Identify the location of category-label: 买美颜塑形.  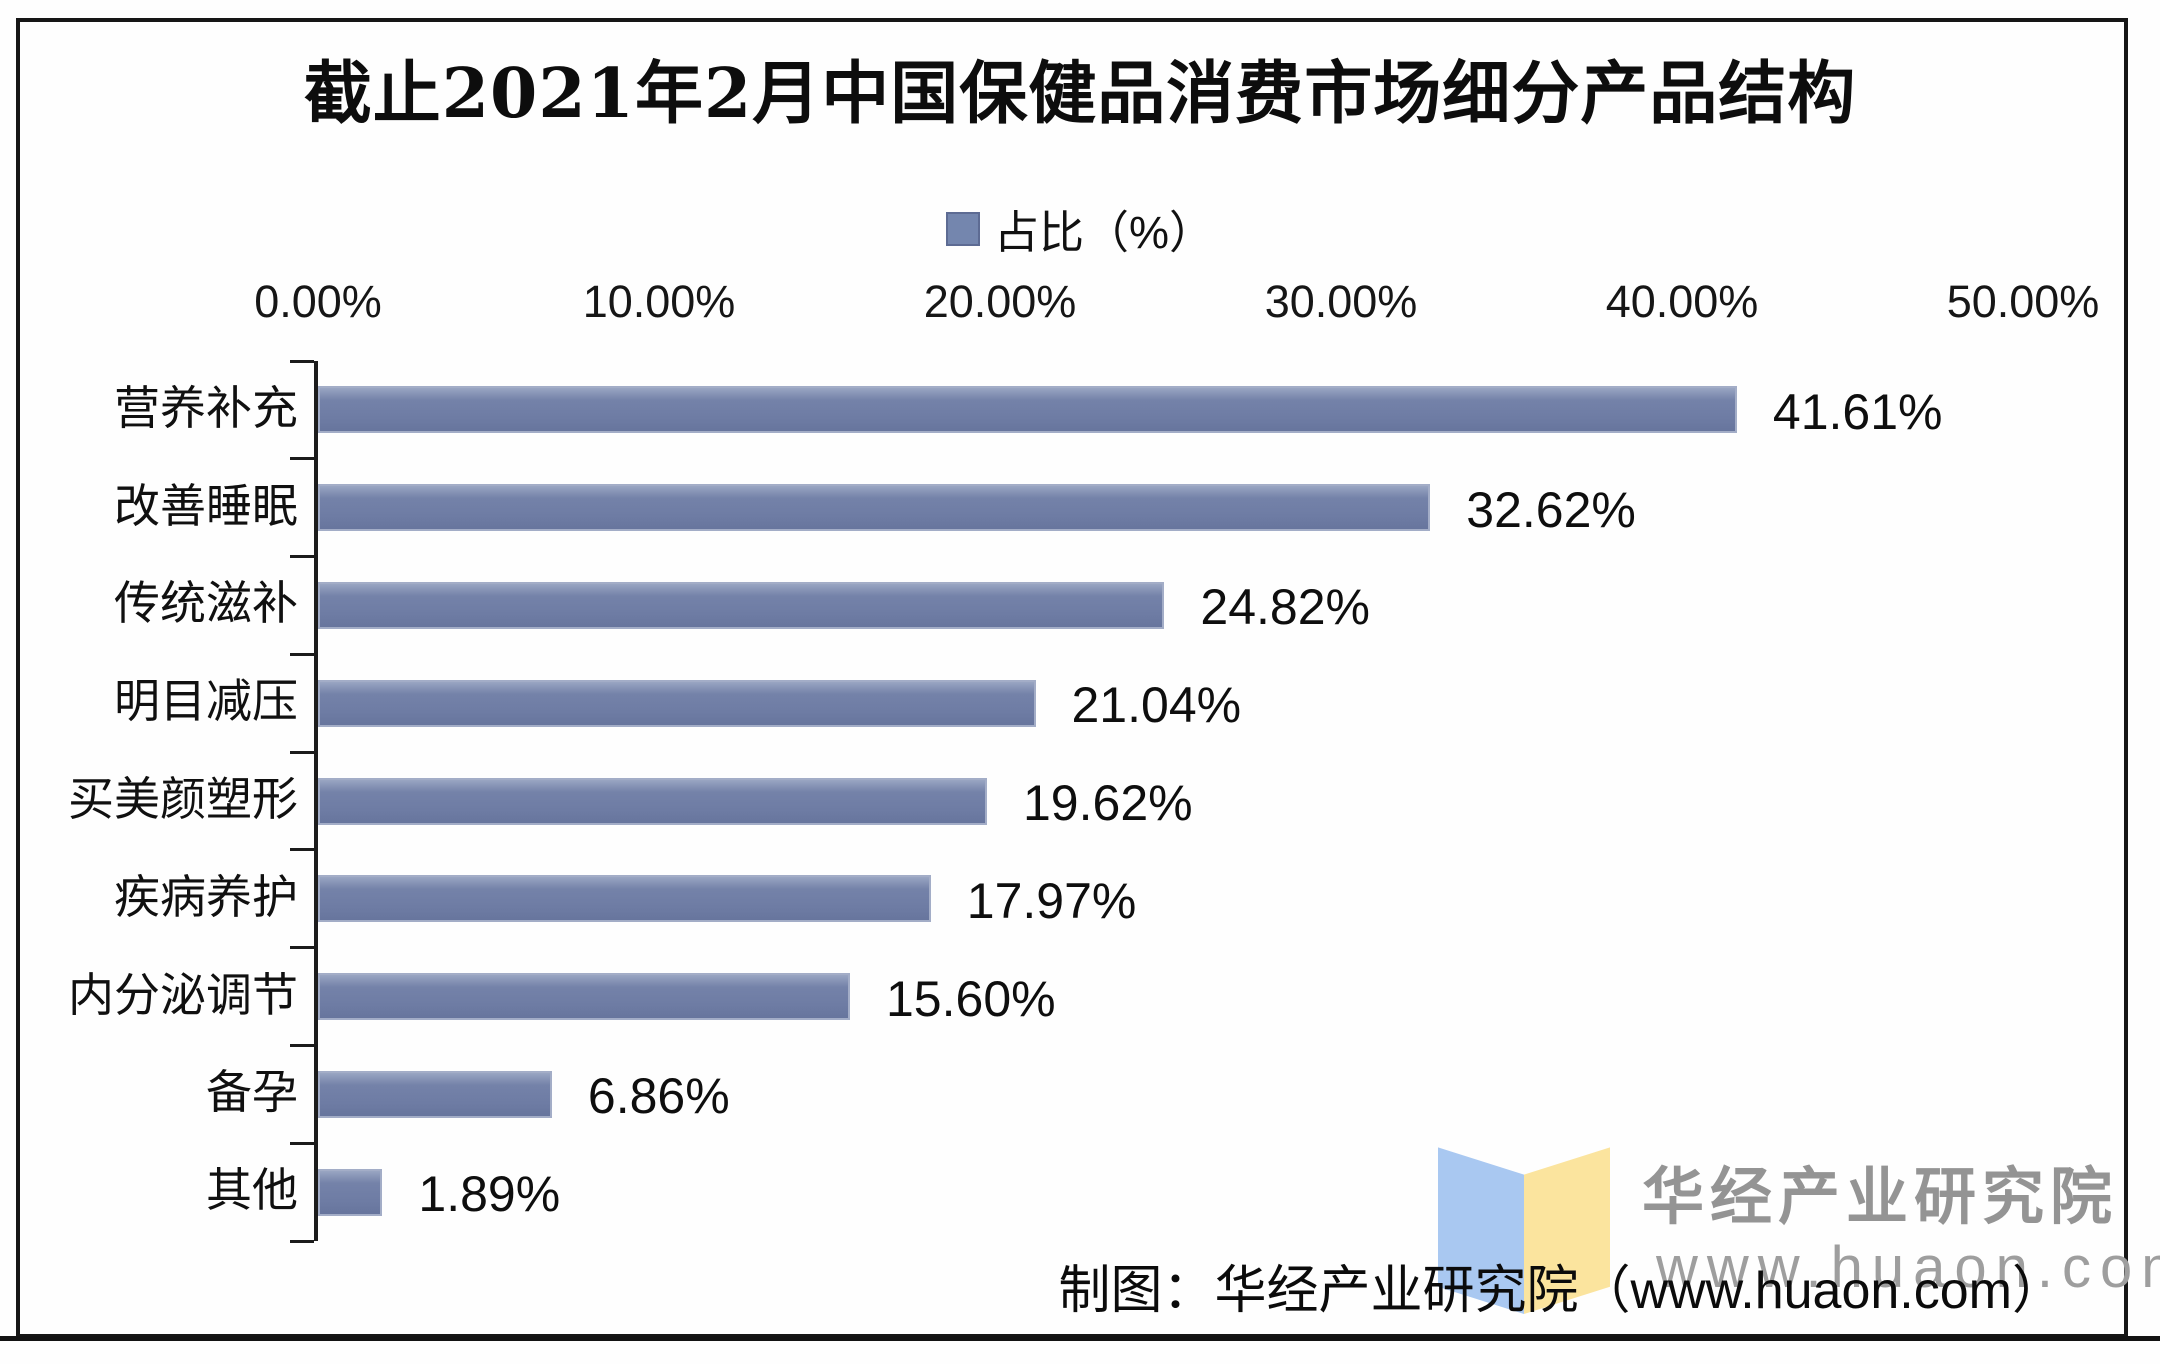
(183, 799).